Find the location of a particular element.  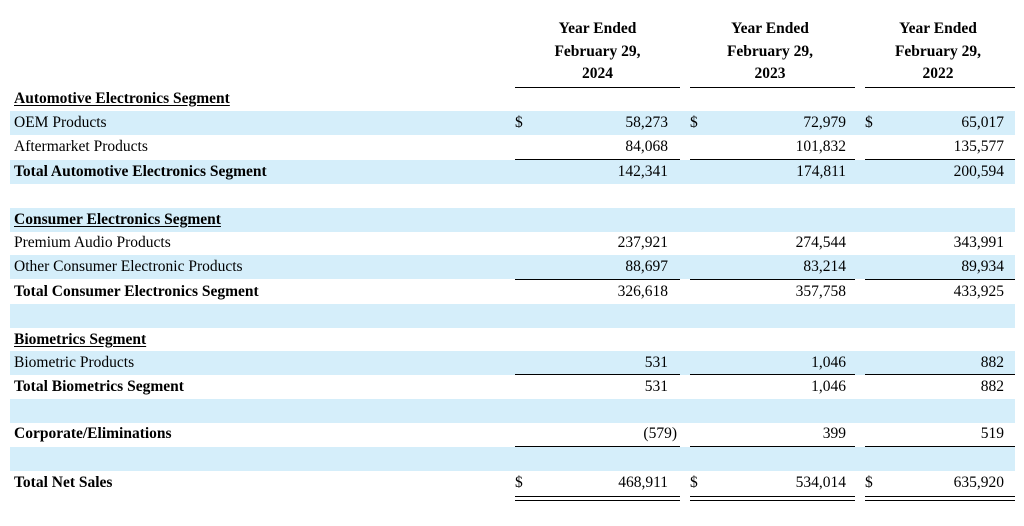

value-2022: 89,934 is located at coordinates (982, 266).